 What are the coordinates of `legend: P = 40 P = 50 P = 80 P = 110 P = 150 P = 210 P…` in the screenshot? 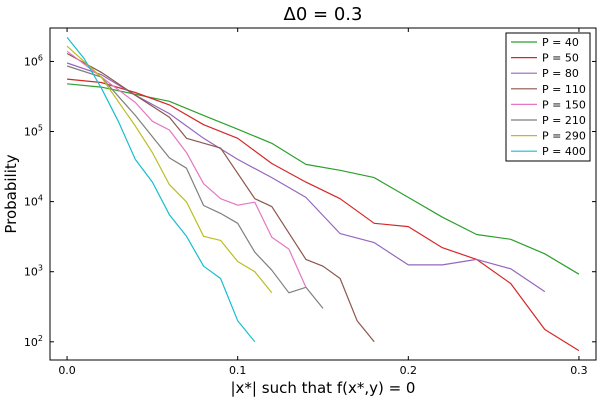 It's located at (548, 97).